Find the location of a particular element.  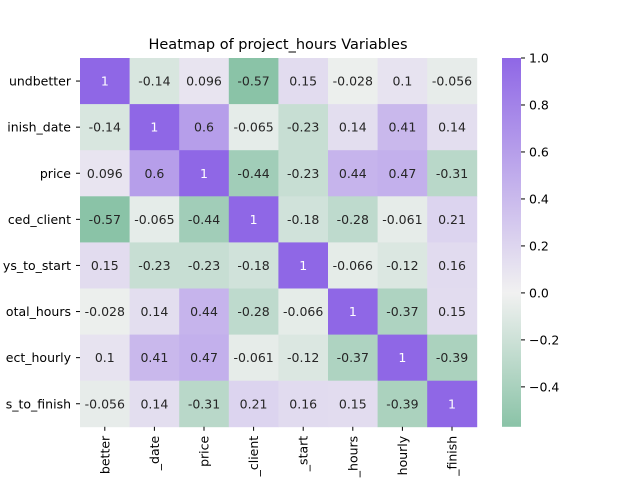

cell-value-label: 0.21 is located at coordinates (254, 403).